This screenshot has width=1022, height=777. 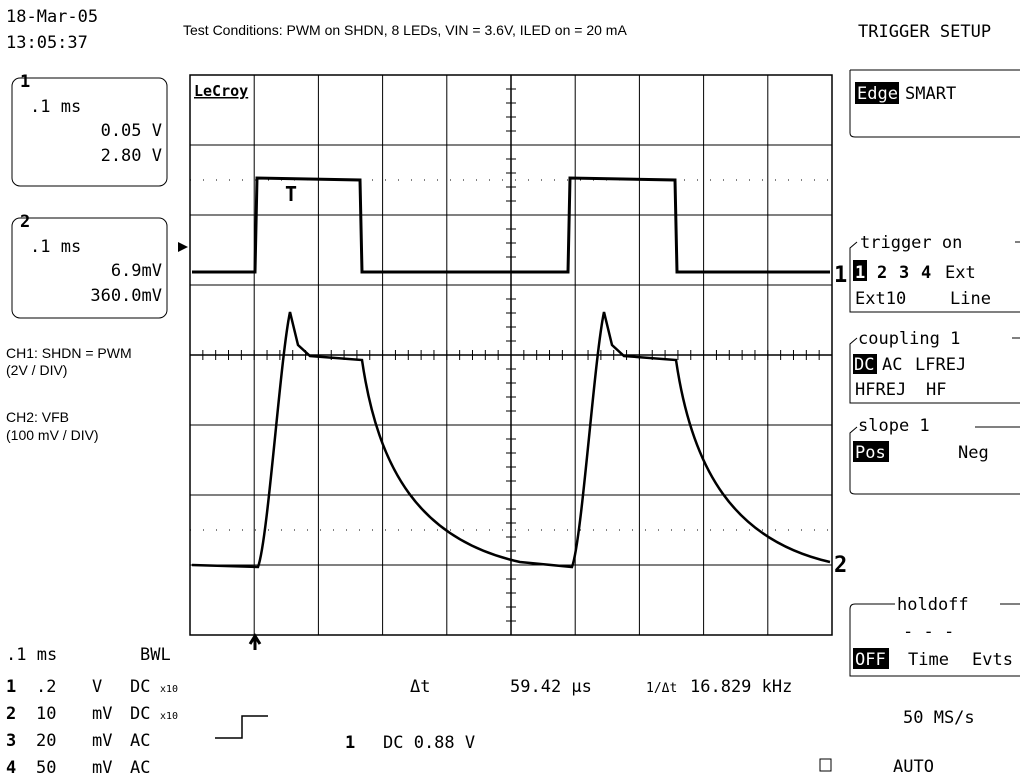 What do you see at coordinates (894, 426) in the screenshot?
I see `menu-title: slope 1` at bounding box center [894, 426].